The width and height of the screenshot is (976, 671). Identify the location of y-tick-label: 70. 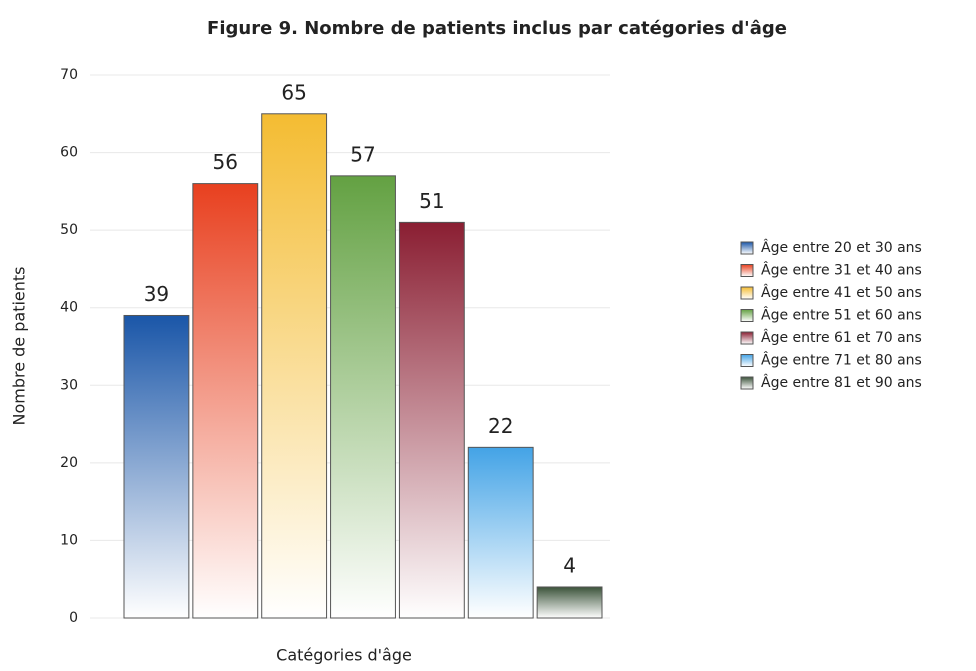
(69, 75).